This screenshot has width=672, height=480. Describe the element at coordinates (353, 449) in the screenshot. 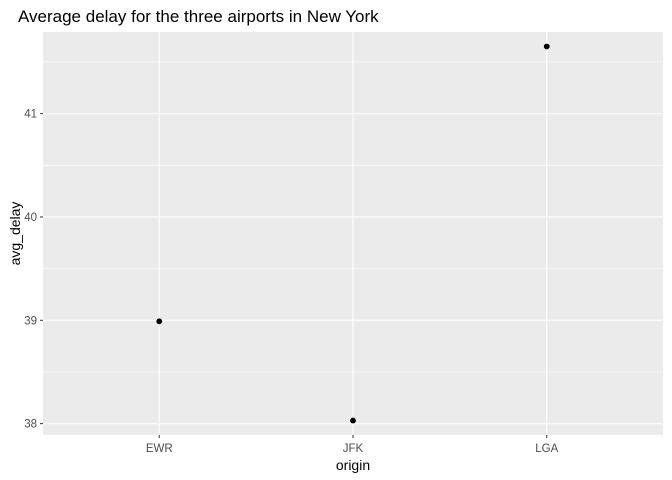

I see `x-tick-label: JFK` at that location.